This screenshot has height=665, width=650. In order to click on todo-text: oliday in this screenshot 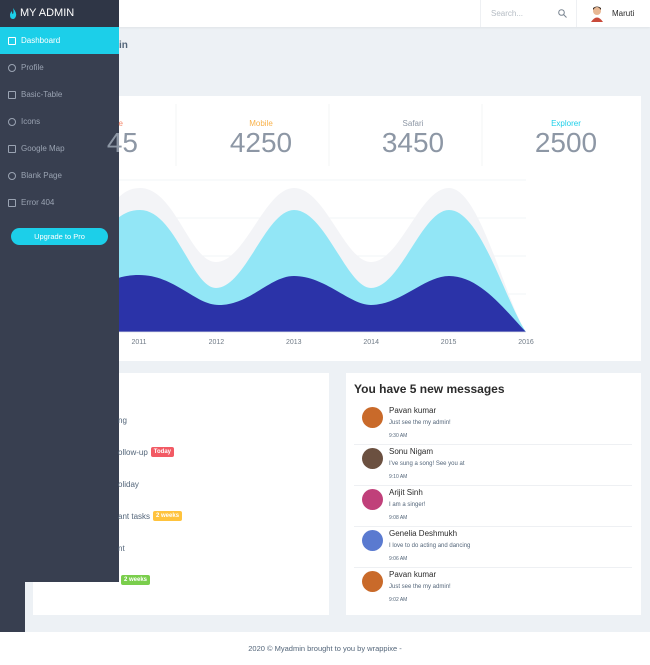, I will do `click(128, 484)`.